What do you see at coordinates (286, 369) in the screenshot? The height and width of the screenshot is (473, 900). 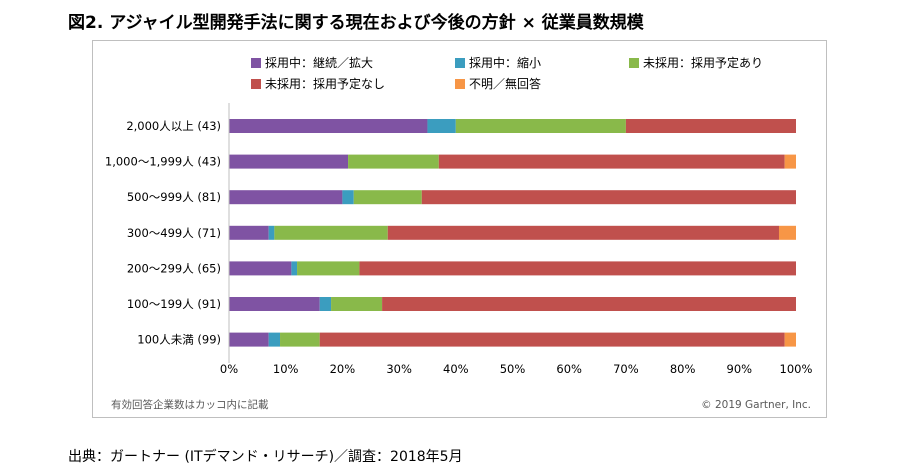 I see `x-tick-label-1: 10%` at bounding box center [286, 369].